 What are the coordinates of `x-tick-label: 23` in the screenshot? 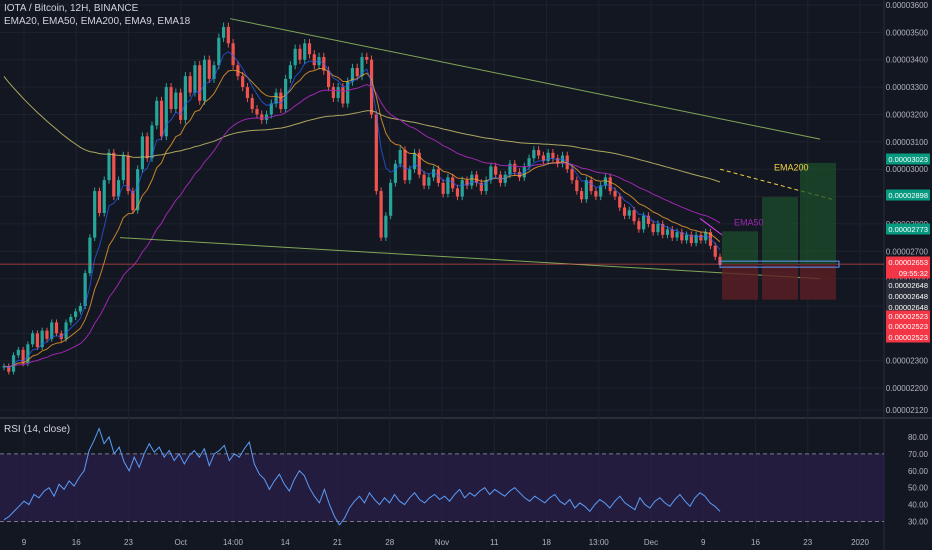 It's located at (128, 542).